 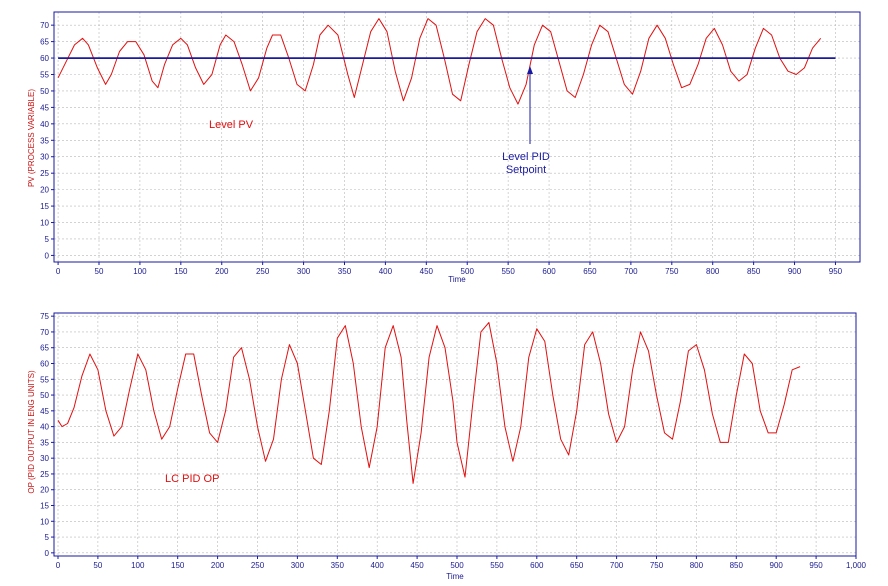 I want to click on op-chart-y-ticks: 0 5 10 15 20 25 30 35 40 45 50 55 60 65 70 75, so click(x=47, y=435).